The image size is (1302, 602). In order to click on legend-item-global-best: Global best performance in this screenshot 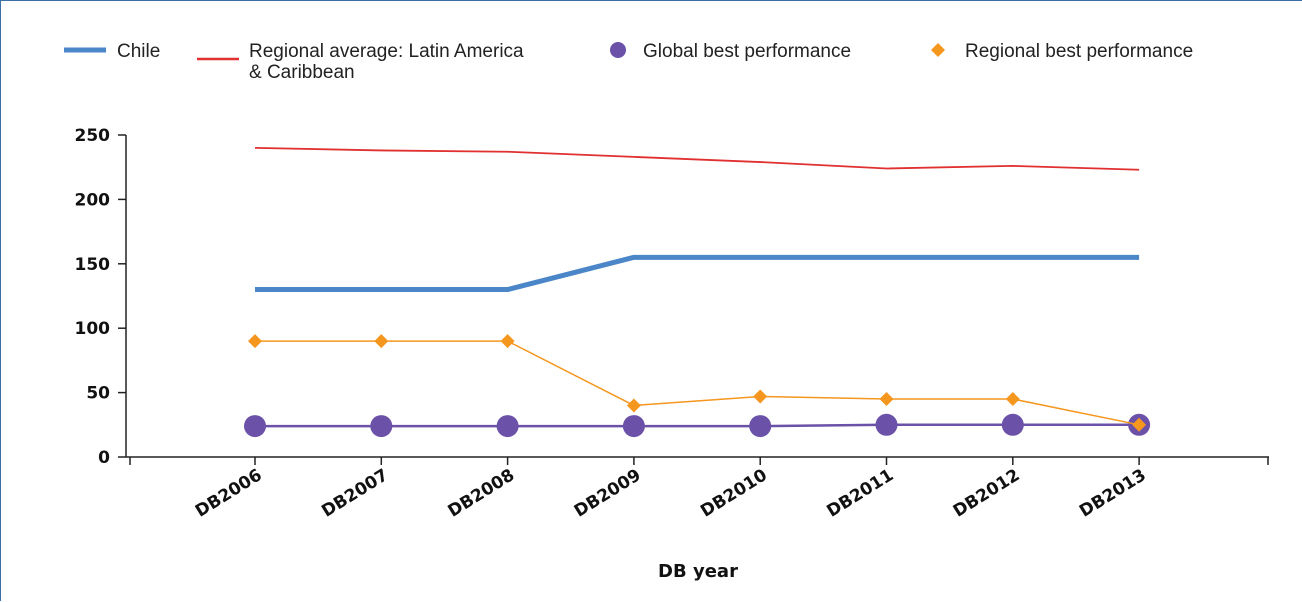, I will do `click(730, 51)`.